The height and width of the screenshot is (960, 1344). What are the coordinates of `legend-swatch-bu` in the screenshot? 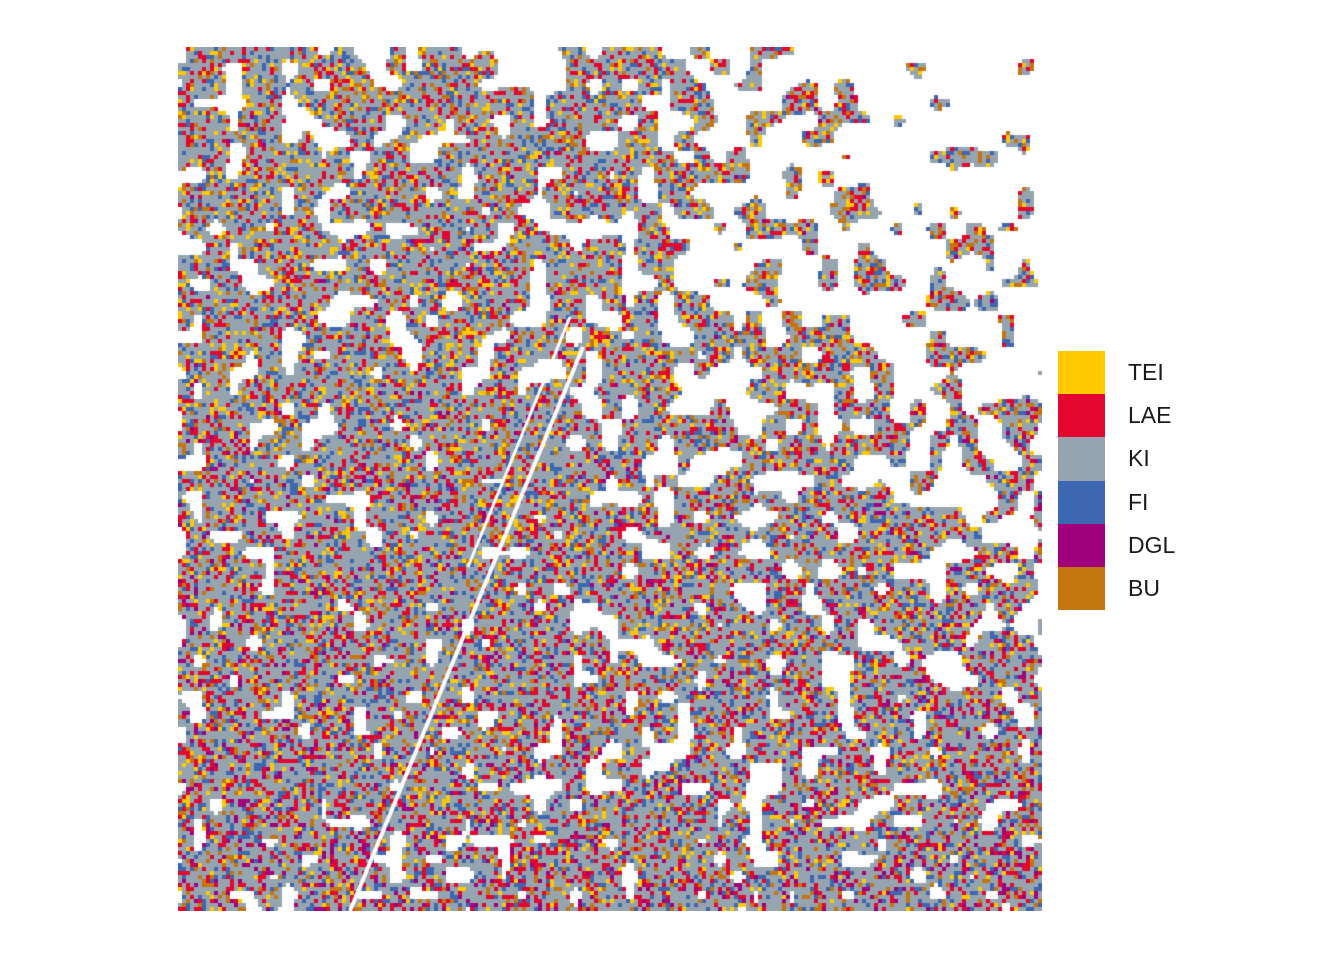 It's located at (1081, 588).